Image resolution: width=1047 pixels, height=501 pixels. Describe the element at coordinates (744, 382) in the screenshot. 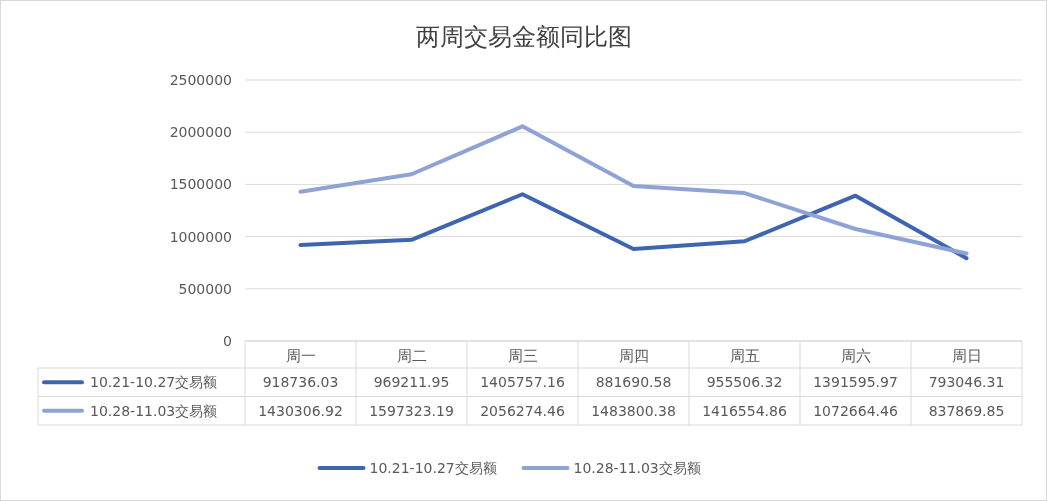

I see `data-label: 955506.32` at that location.